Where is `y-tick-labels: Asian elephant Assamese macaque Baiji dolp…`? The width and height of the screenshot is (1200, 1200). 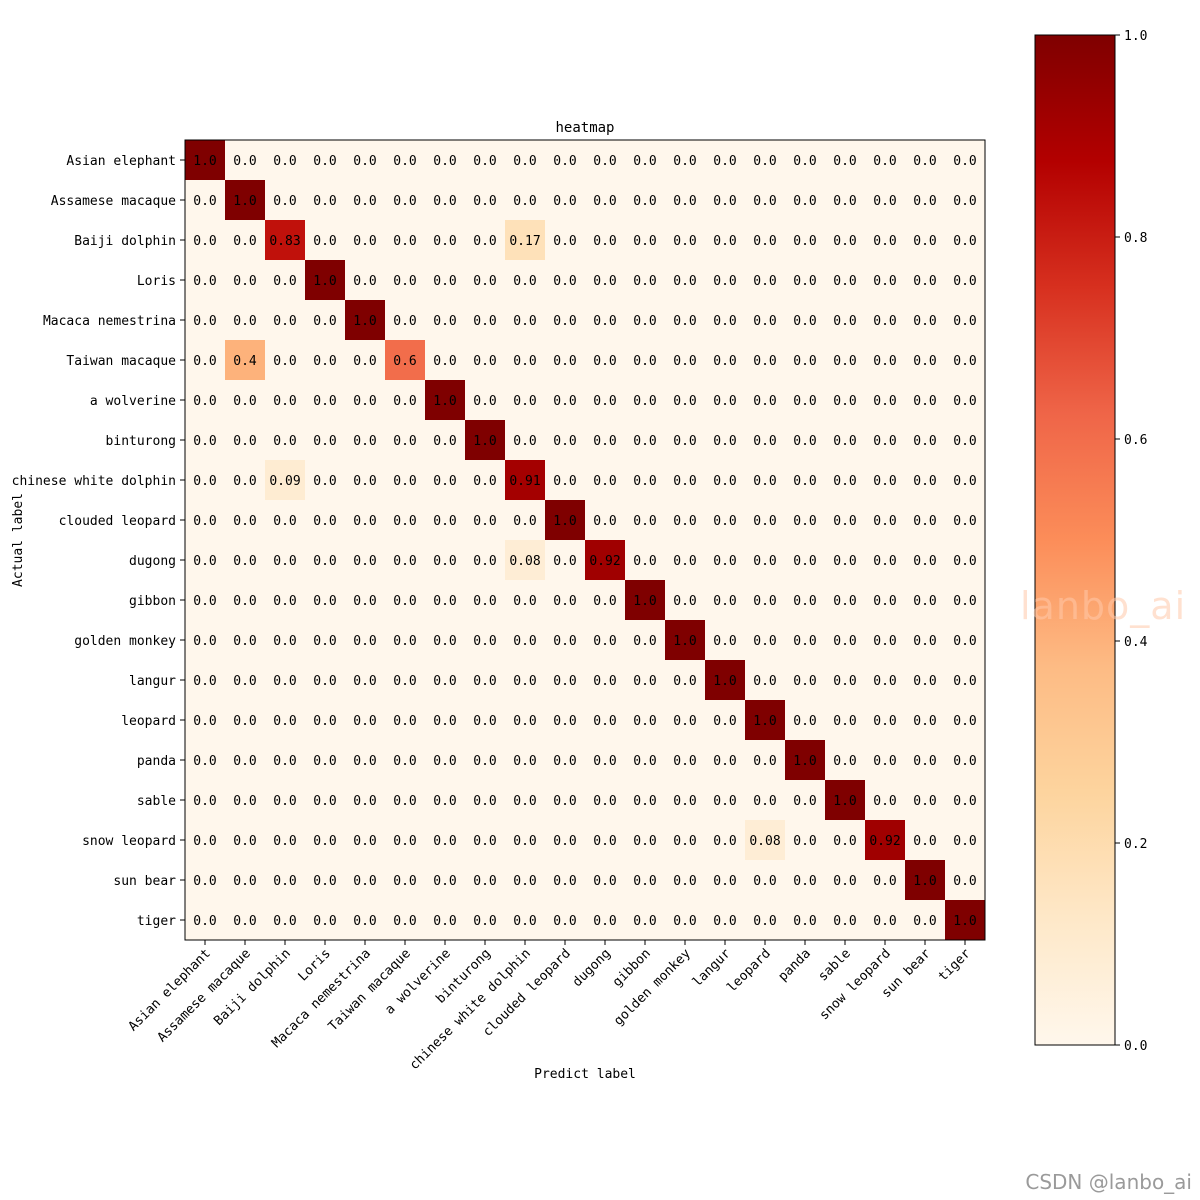
y-tick-labels: Asian elephant Assamese macaque Baiji dolp… is located at coordinates (98, 541).